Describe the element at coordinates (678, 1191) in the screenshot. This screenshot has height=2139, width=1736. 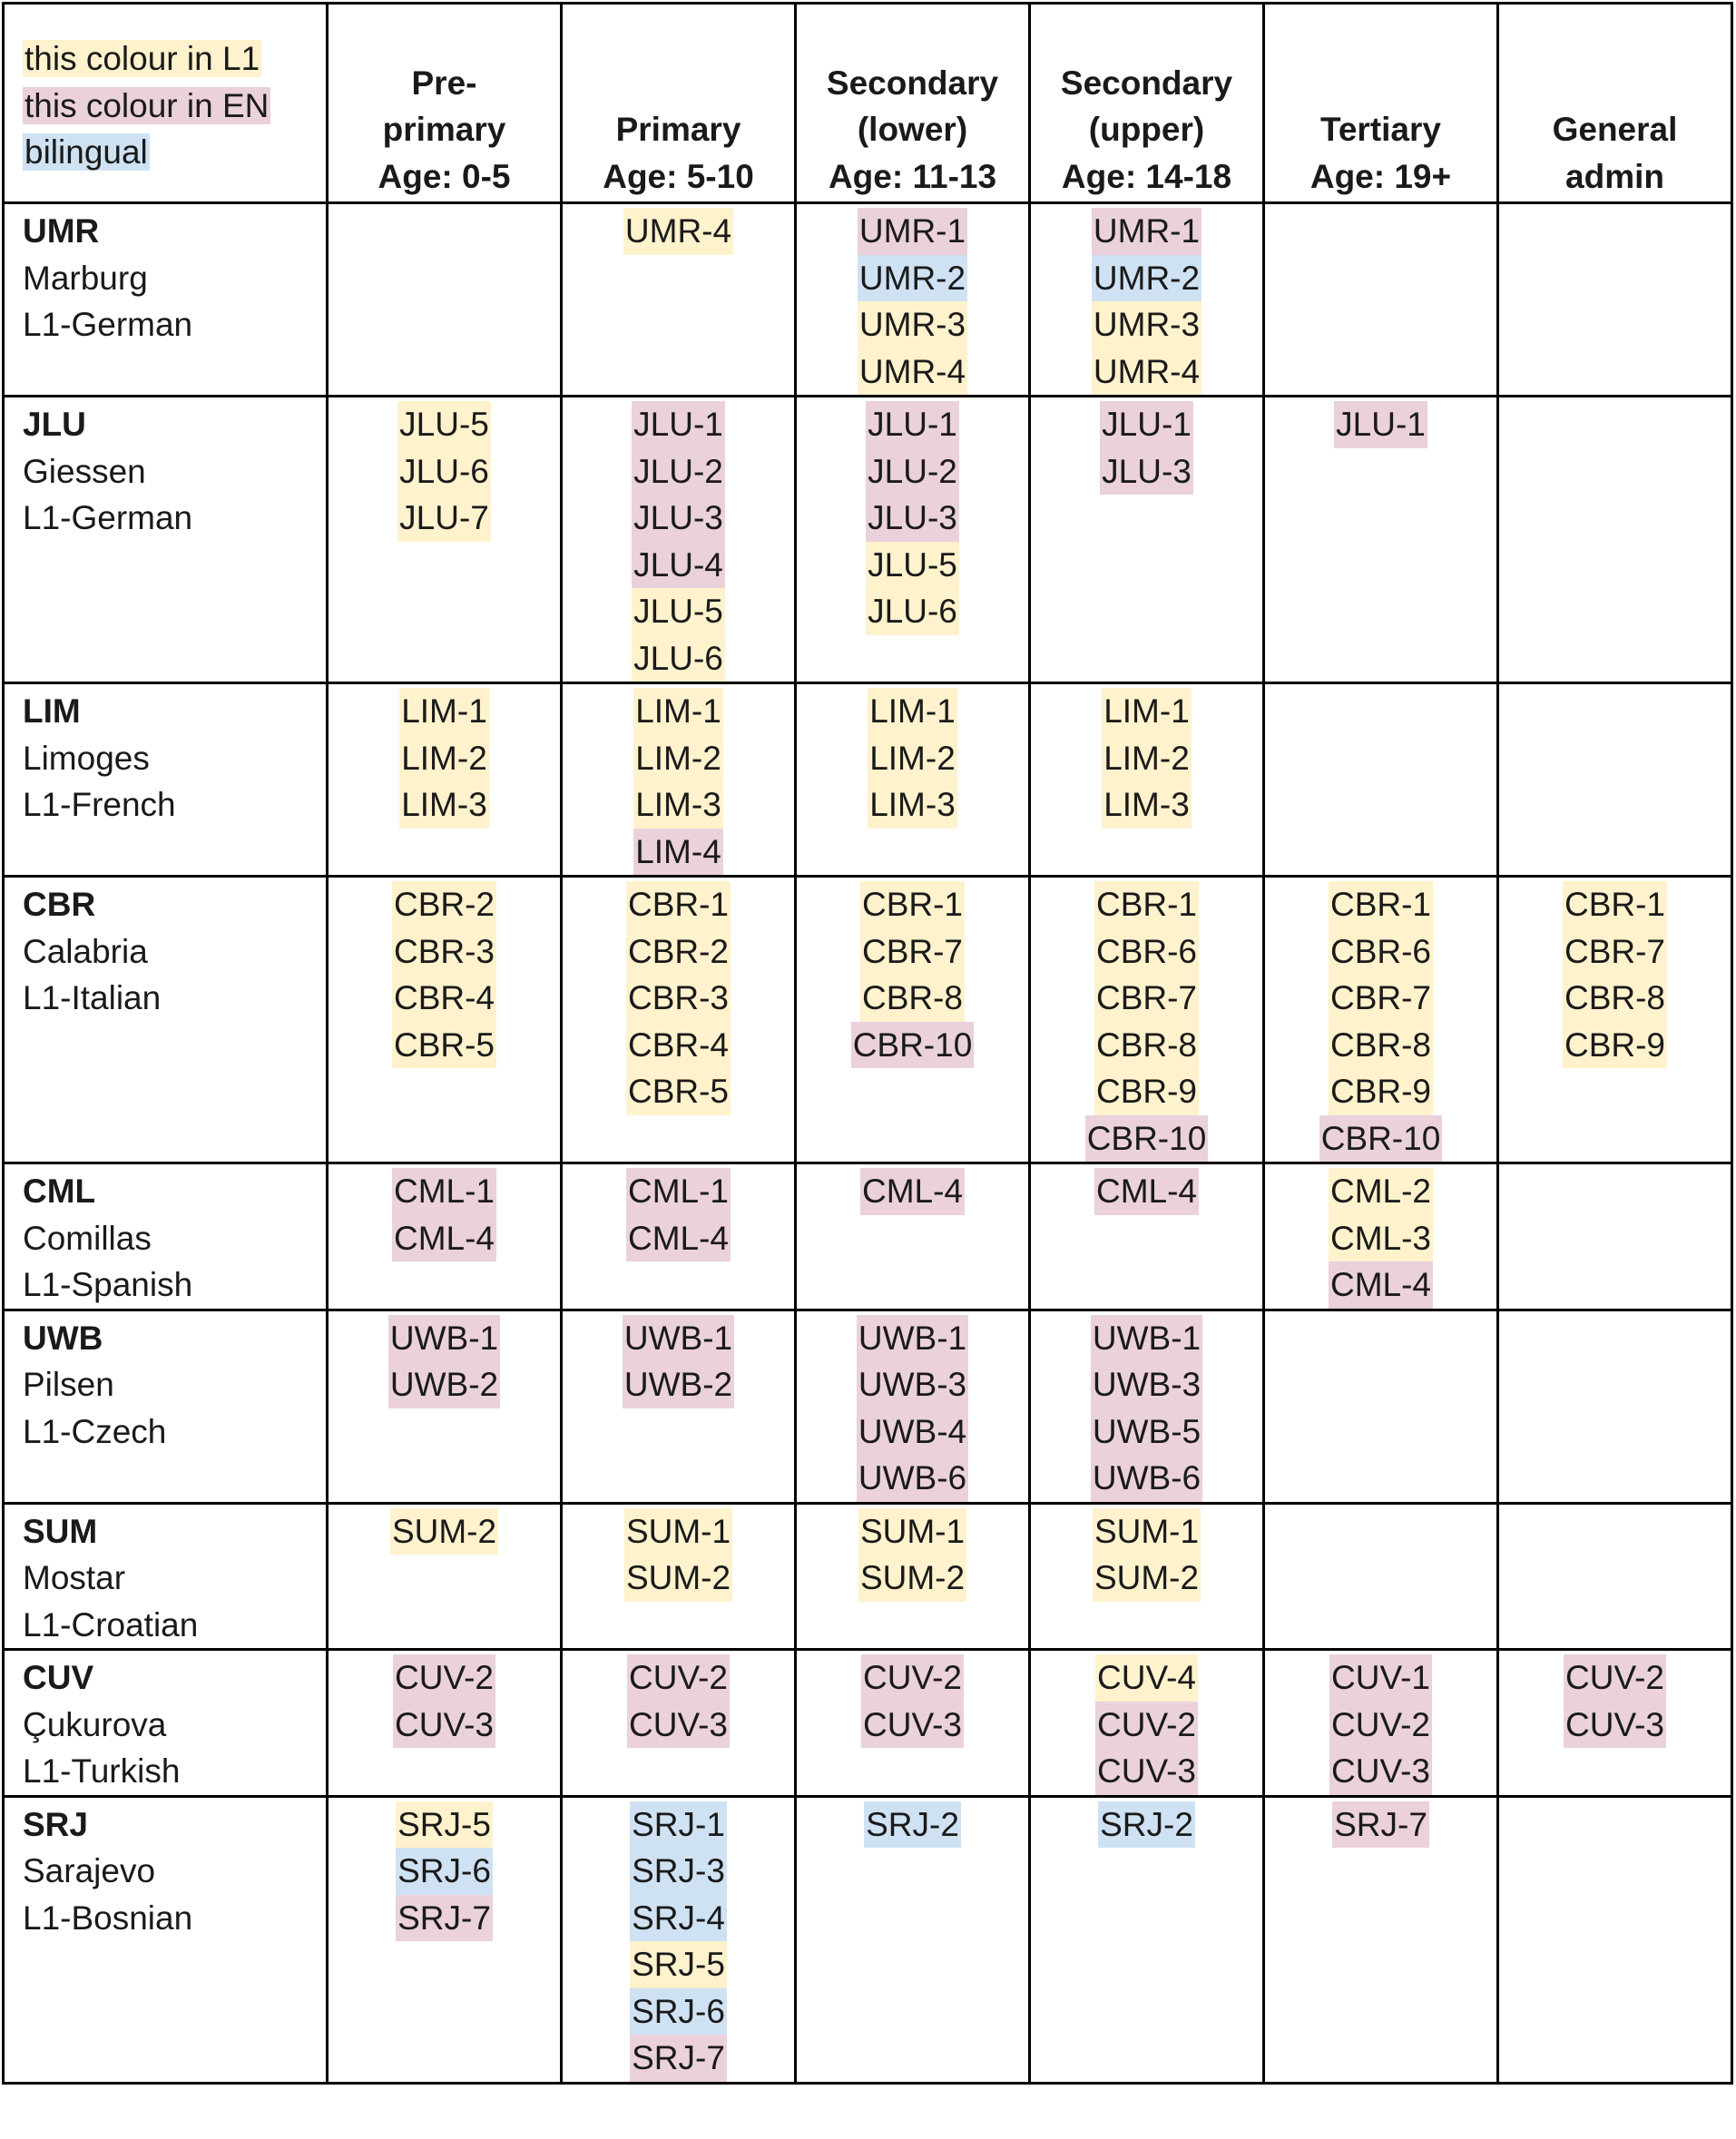
I see `programme-code: CML-1` at that location.